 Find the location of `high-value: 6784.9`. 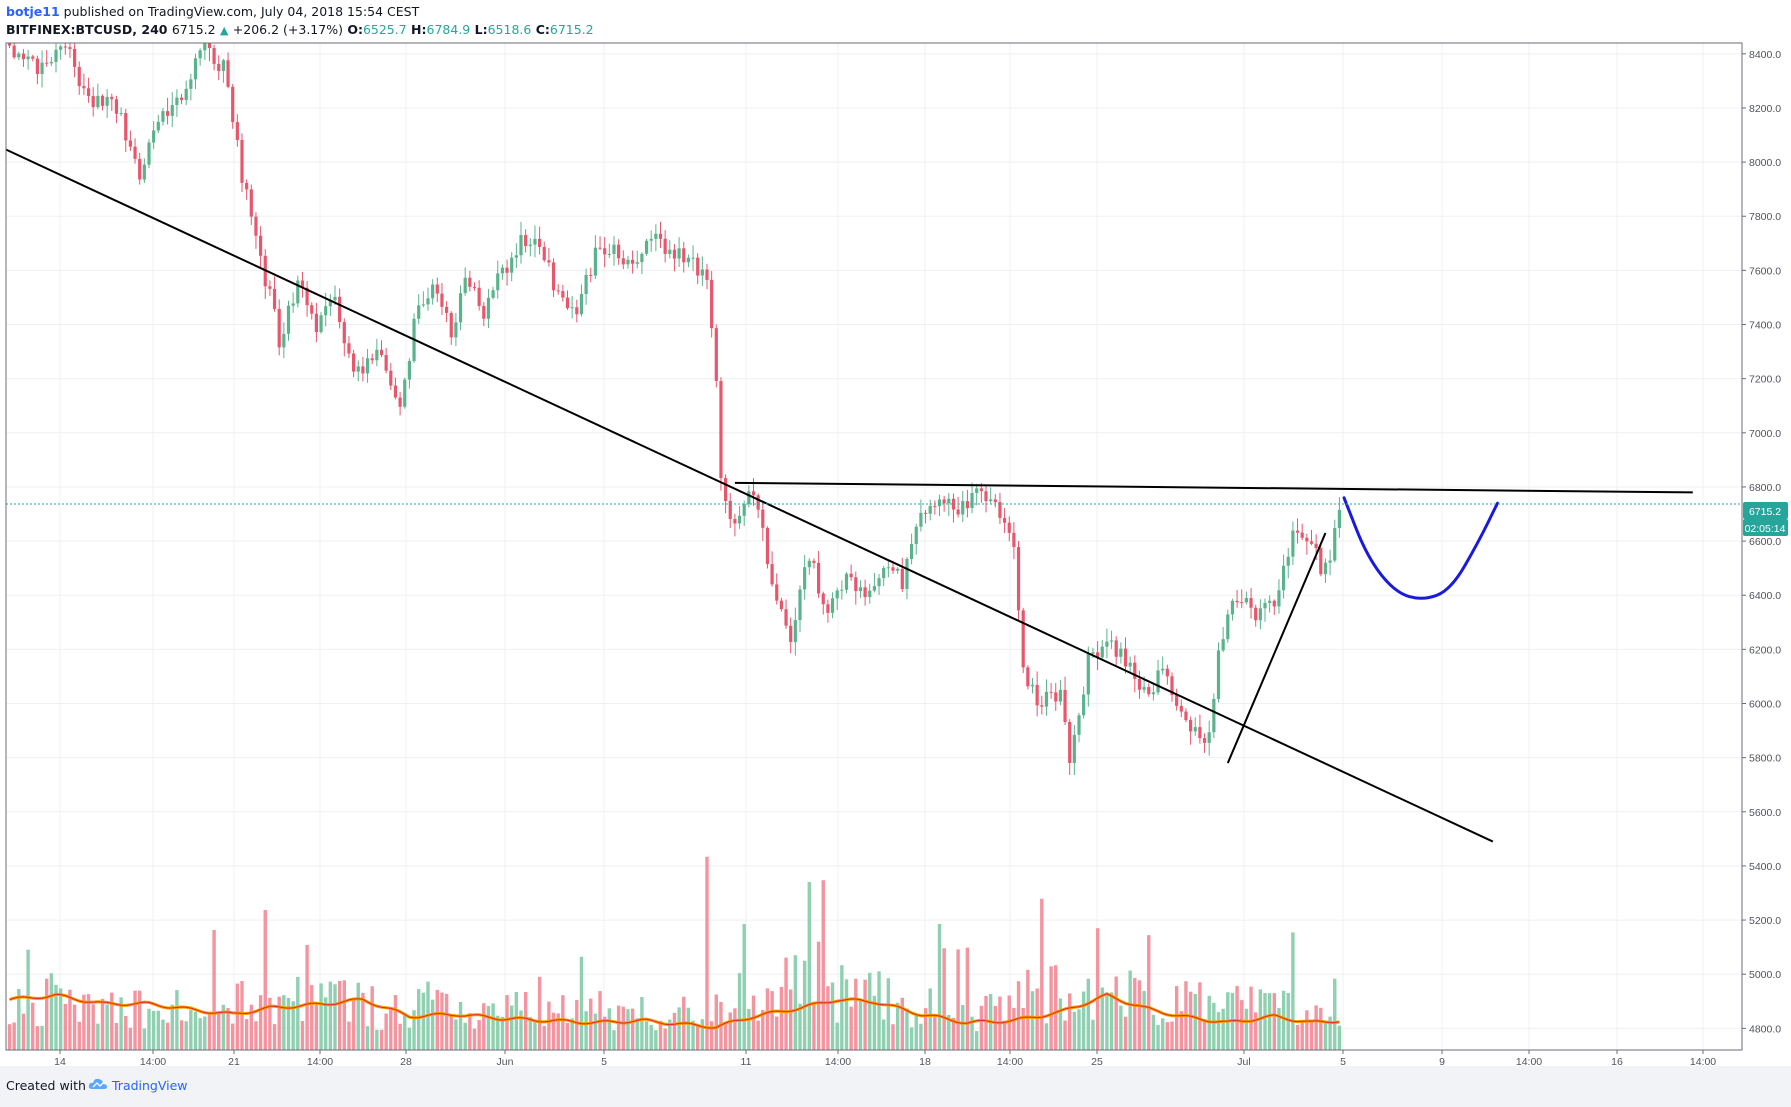

high-value: 6784.9 is located at coordinates (448, 29).